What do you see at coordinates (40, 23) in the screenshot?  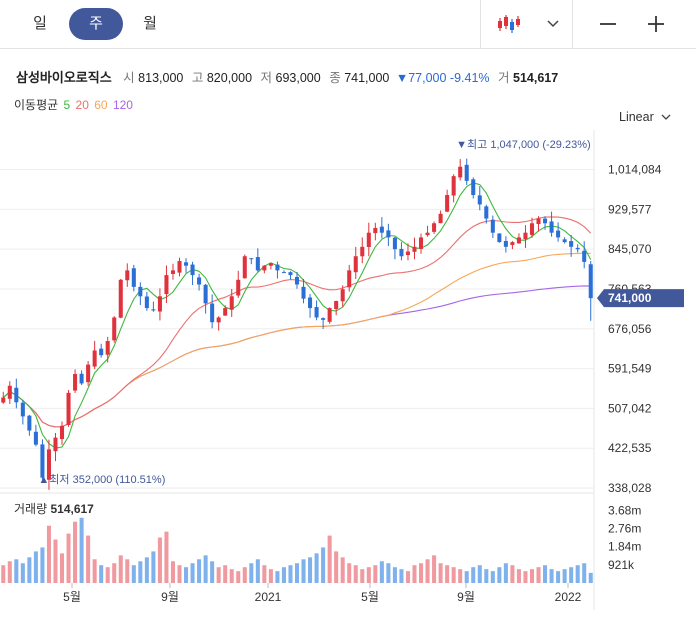 I see `tab-daily: 일` at bounding box center [40, 23].